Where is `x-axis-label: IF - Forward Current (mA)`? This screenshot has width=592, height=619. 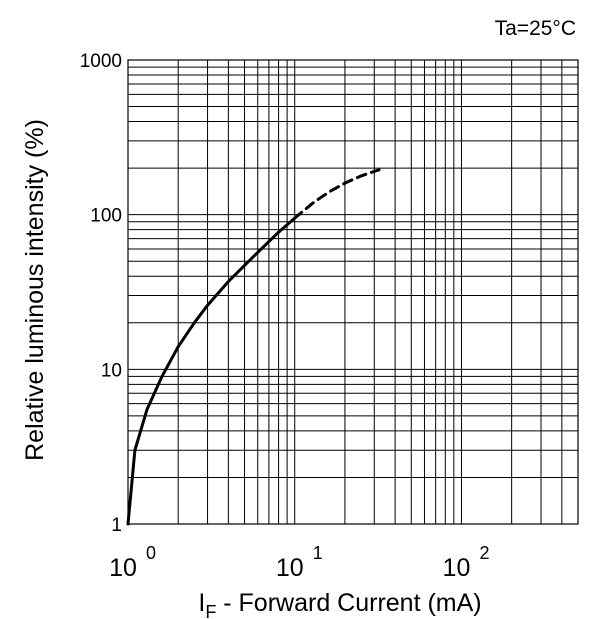 x-axis-label: IF - Forward Current (mA) is located at coordinates (339, 604).